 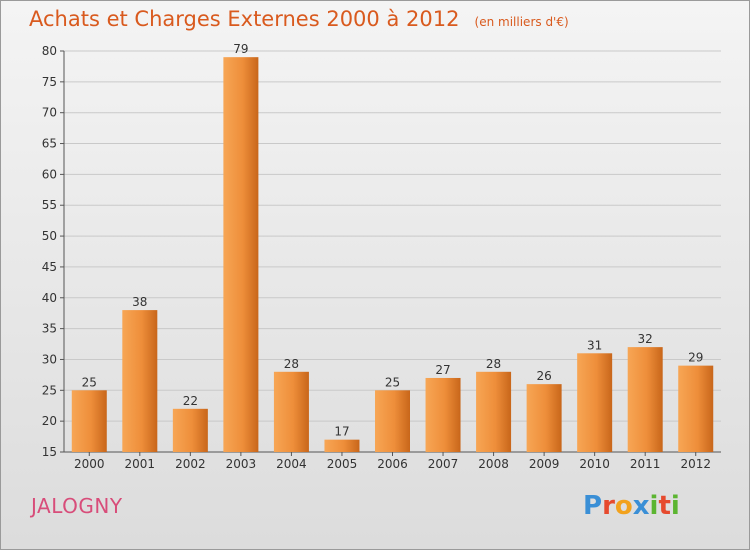 What do you see at coordinates (89, 464) in the screenshot?
I see `x-tick-label: 2000` at bounding box center [89, 464].